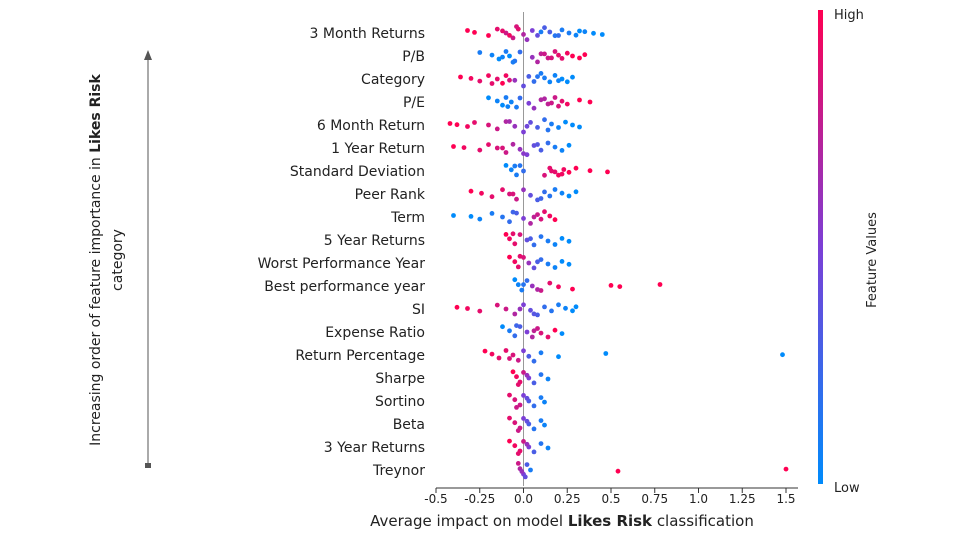  Describe the element at coordinates (820, 247) in the screenshot. I see `colorbar` at that location.